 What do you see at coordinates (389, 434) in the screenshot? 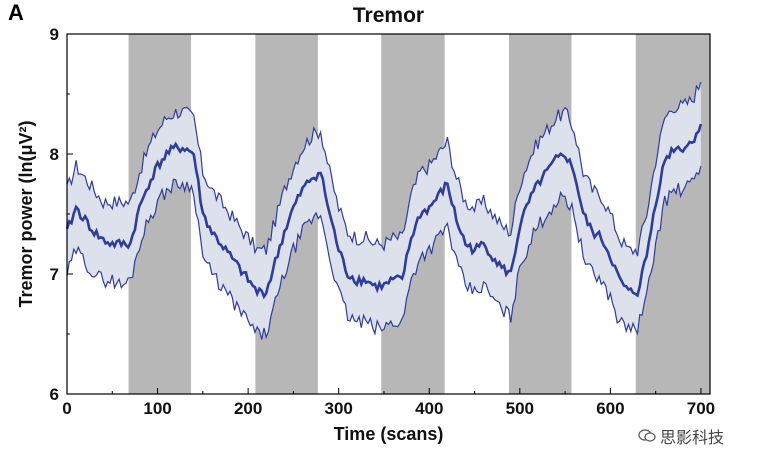
I see `x-axis-title: Time (scans)` at bounding box center [389, 434].